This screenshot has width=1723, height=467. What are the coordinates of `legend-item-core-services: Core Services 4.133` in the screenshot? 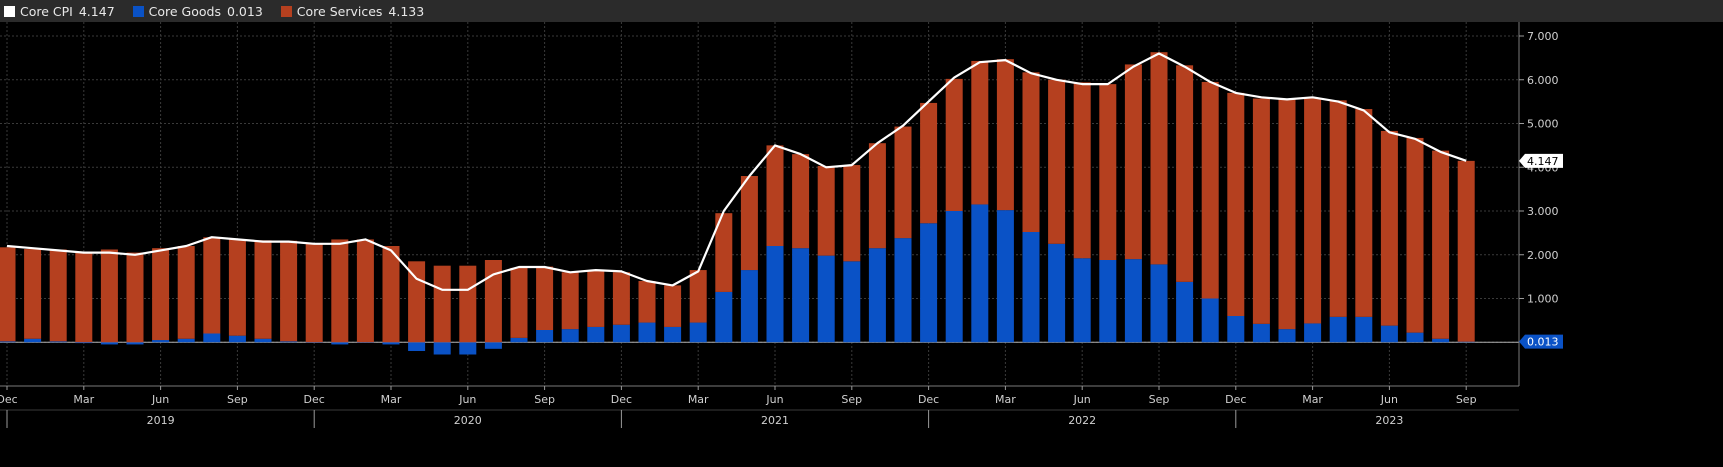 It's located at (352, 11).